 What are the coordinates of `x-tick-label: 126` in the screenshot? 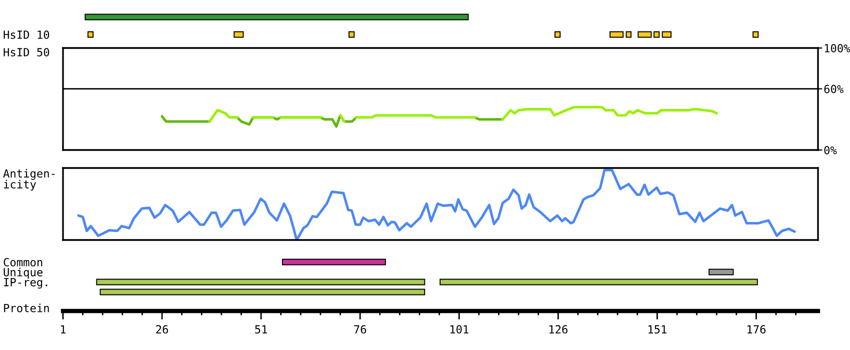 It's located at (558, 329).